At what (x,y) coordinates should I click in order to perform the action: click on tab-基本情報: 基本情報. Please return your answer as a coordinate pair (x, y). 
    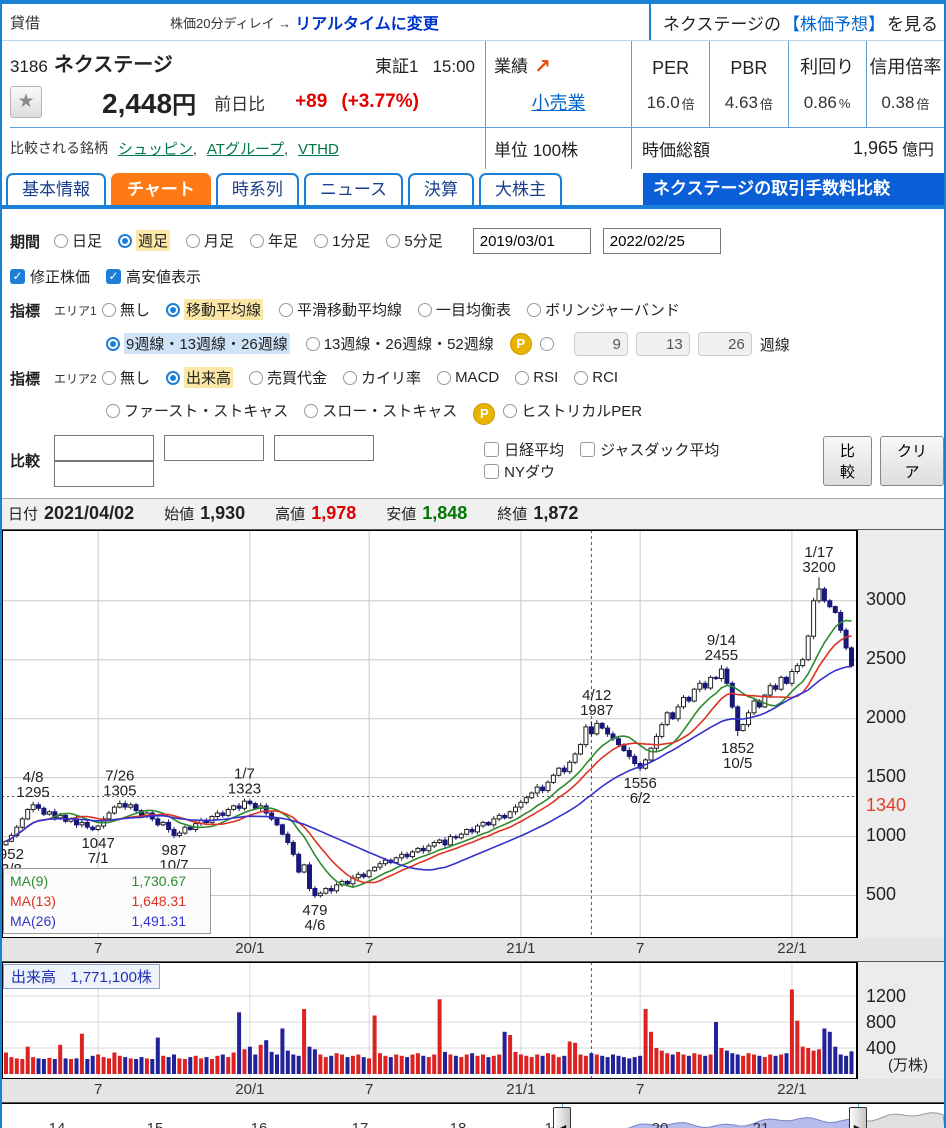
    Looking at the image, I should click on (56, 189).